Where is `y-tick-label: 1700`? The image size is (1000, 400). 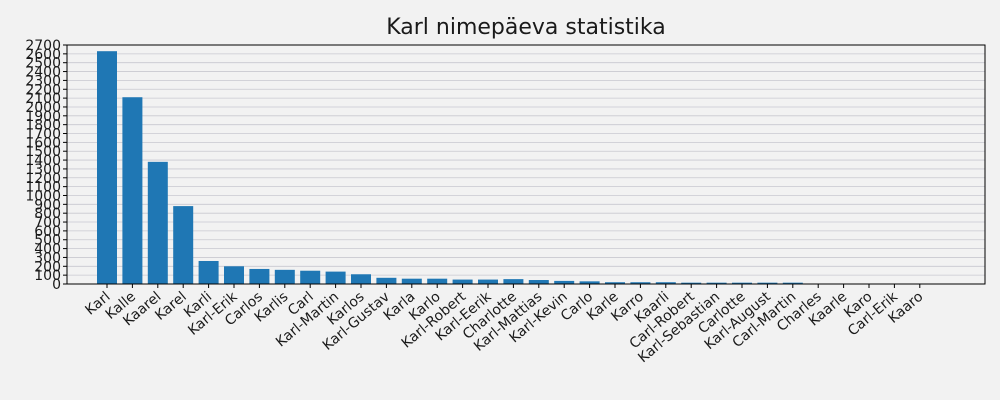
y-tick-label: 1700 is located at coordinates (43, 135).